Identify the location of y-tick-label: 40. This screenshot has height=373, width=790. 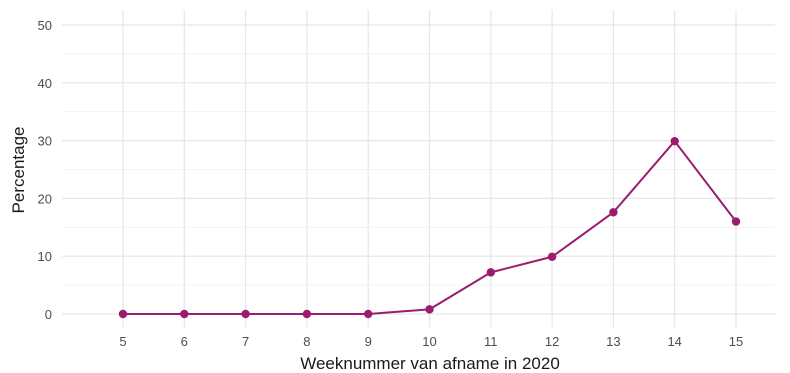
(45, 83).